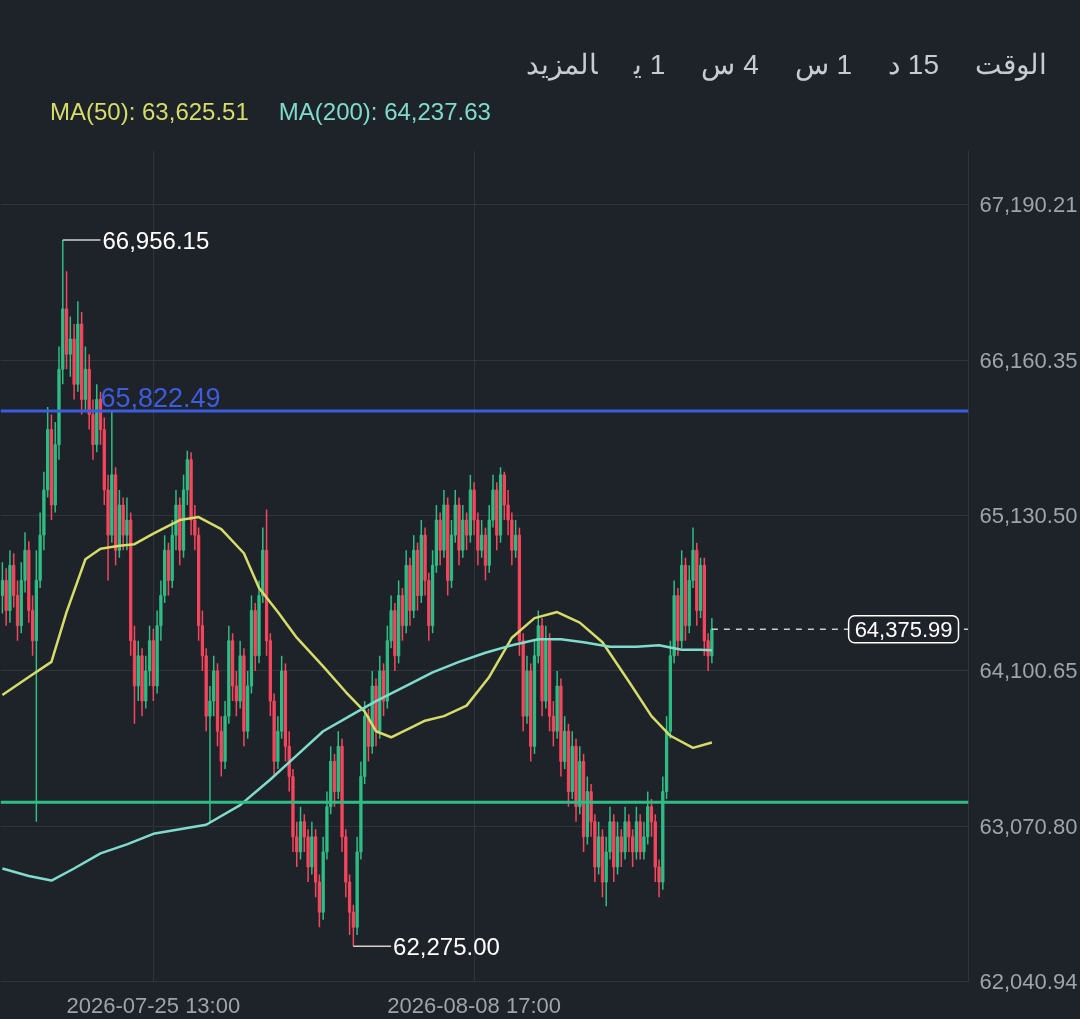 This screenshot has height=1019, width=1080. Describe the element at coordinates (1028, 826) in the screenshot. I see `y-tick-label: 63,070.80` at that location.